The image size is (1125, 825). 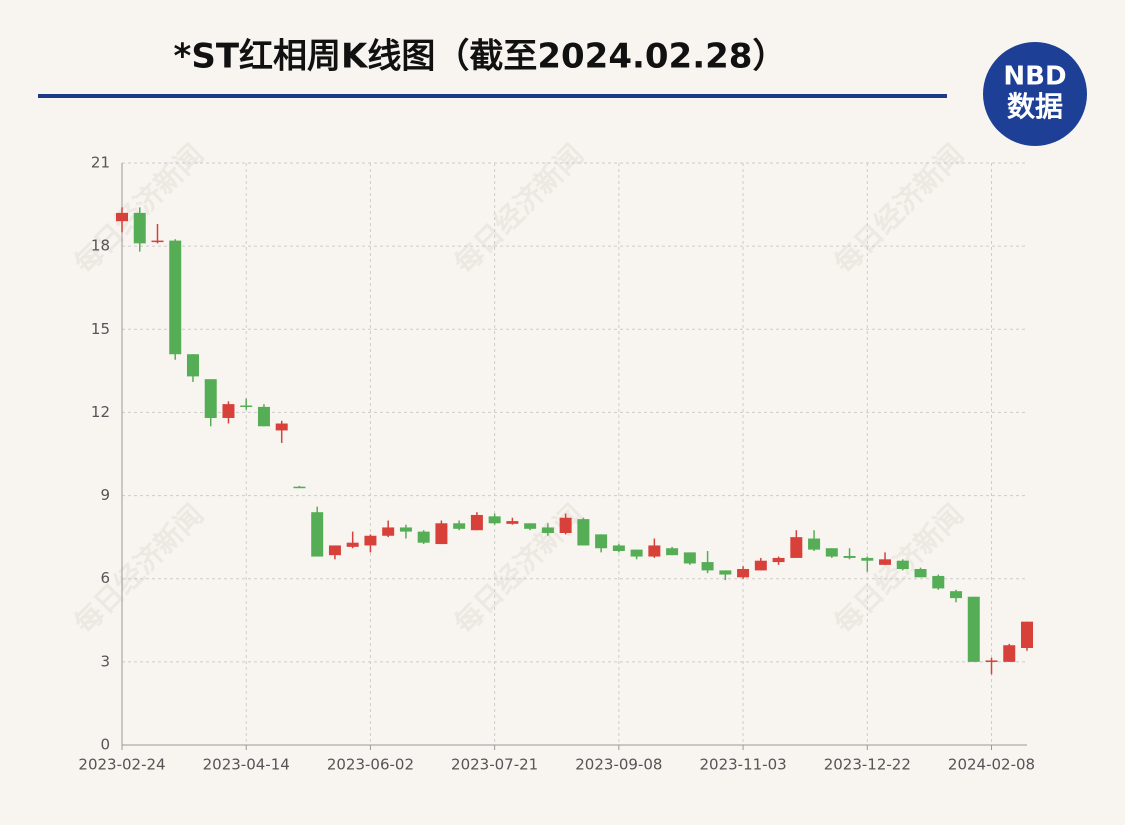 I want to click on logo-text: 数据, so click(x=1035, y=106).